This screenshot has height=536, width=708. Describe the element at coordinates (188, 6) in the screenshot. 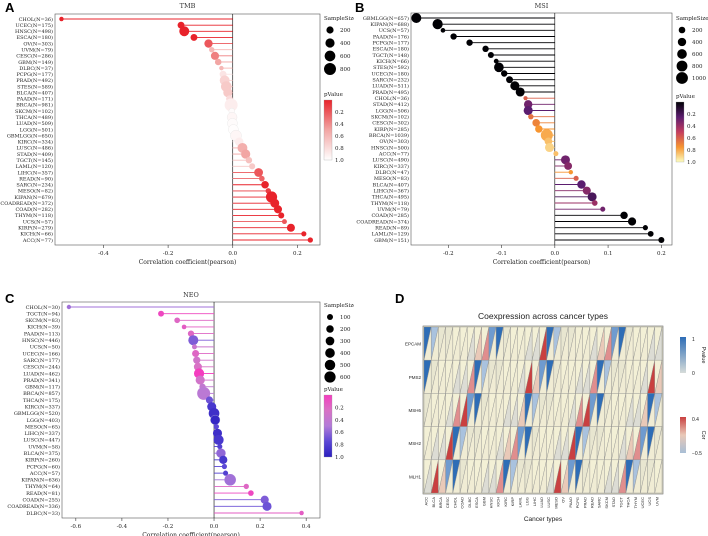

I see `chart-title: TMB` at that location.